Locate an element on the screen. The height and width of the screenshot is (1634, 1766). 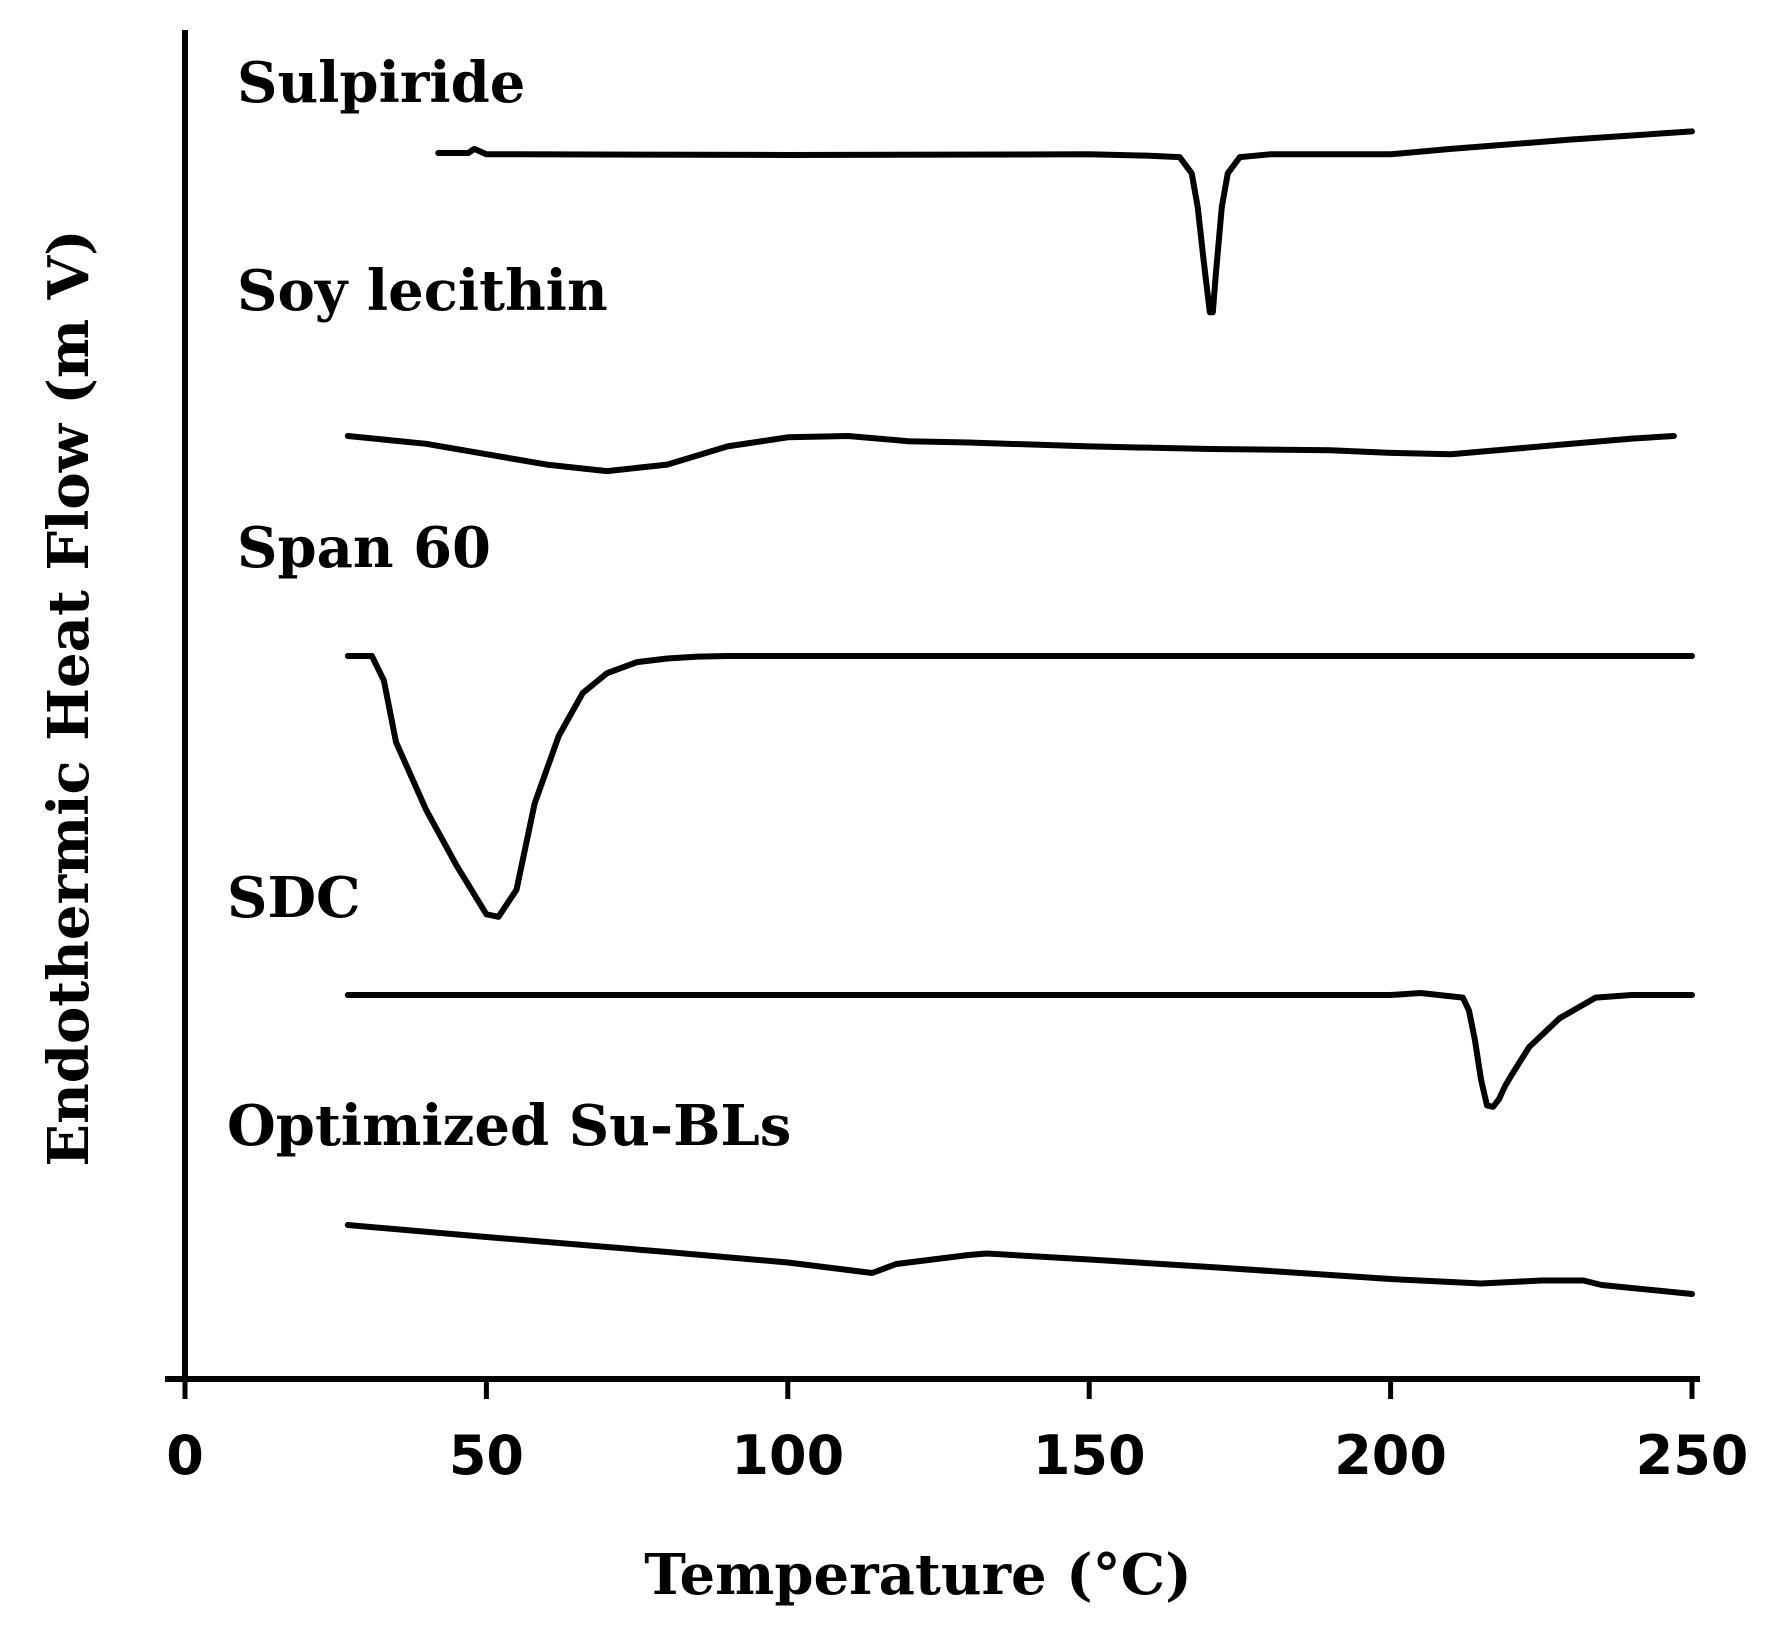
x-tick-label: 250 is located at coordinates (1692, 1455).